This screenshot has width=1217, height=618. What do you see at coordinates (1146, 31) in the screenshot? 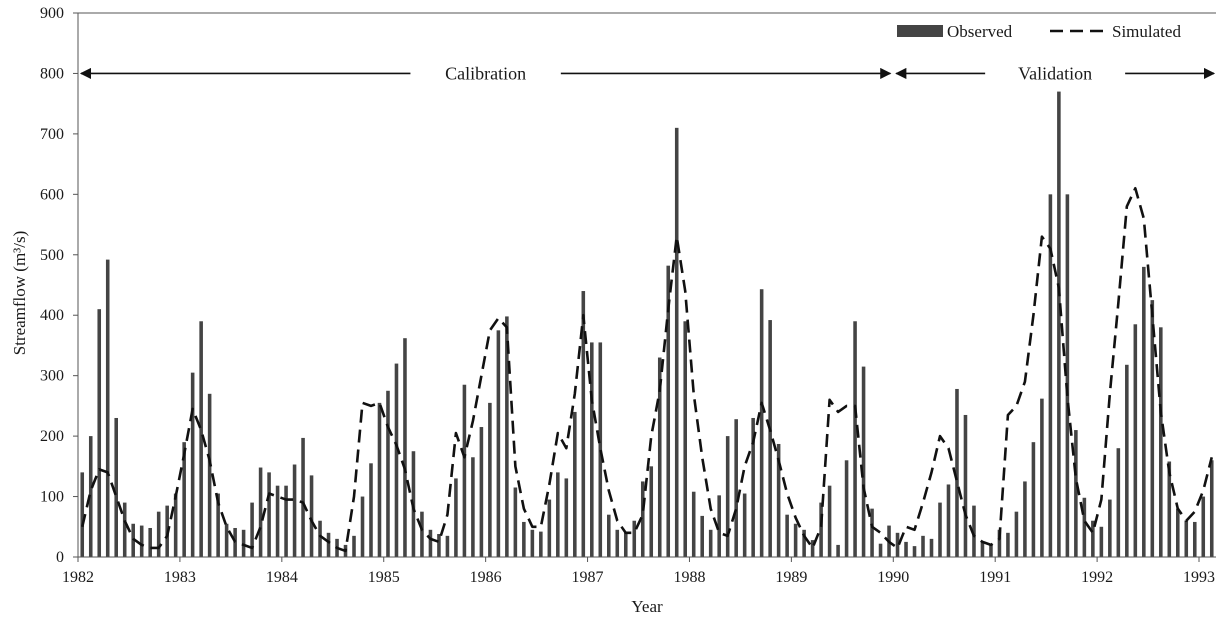
I see `legend-simulated-label: Simulated` at bounding box center [1146, 31].